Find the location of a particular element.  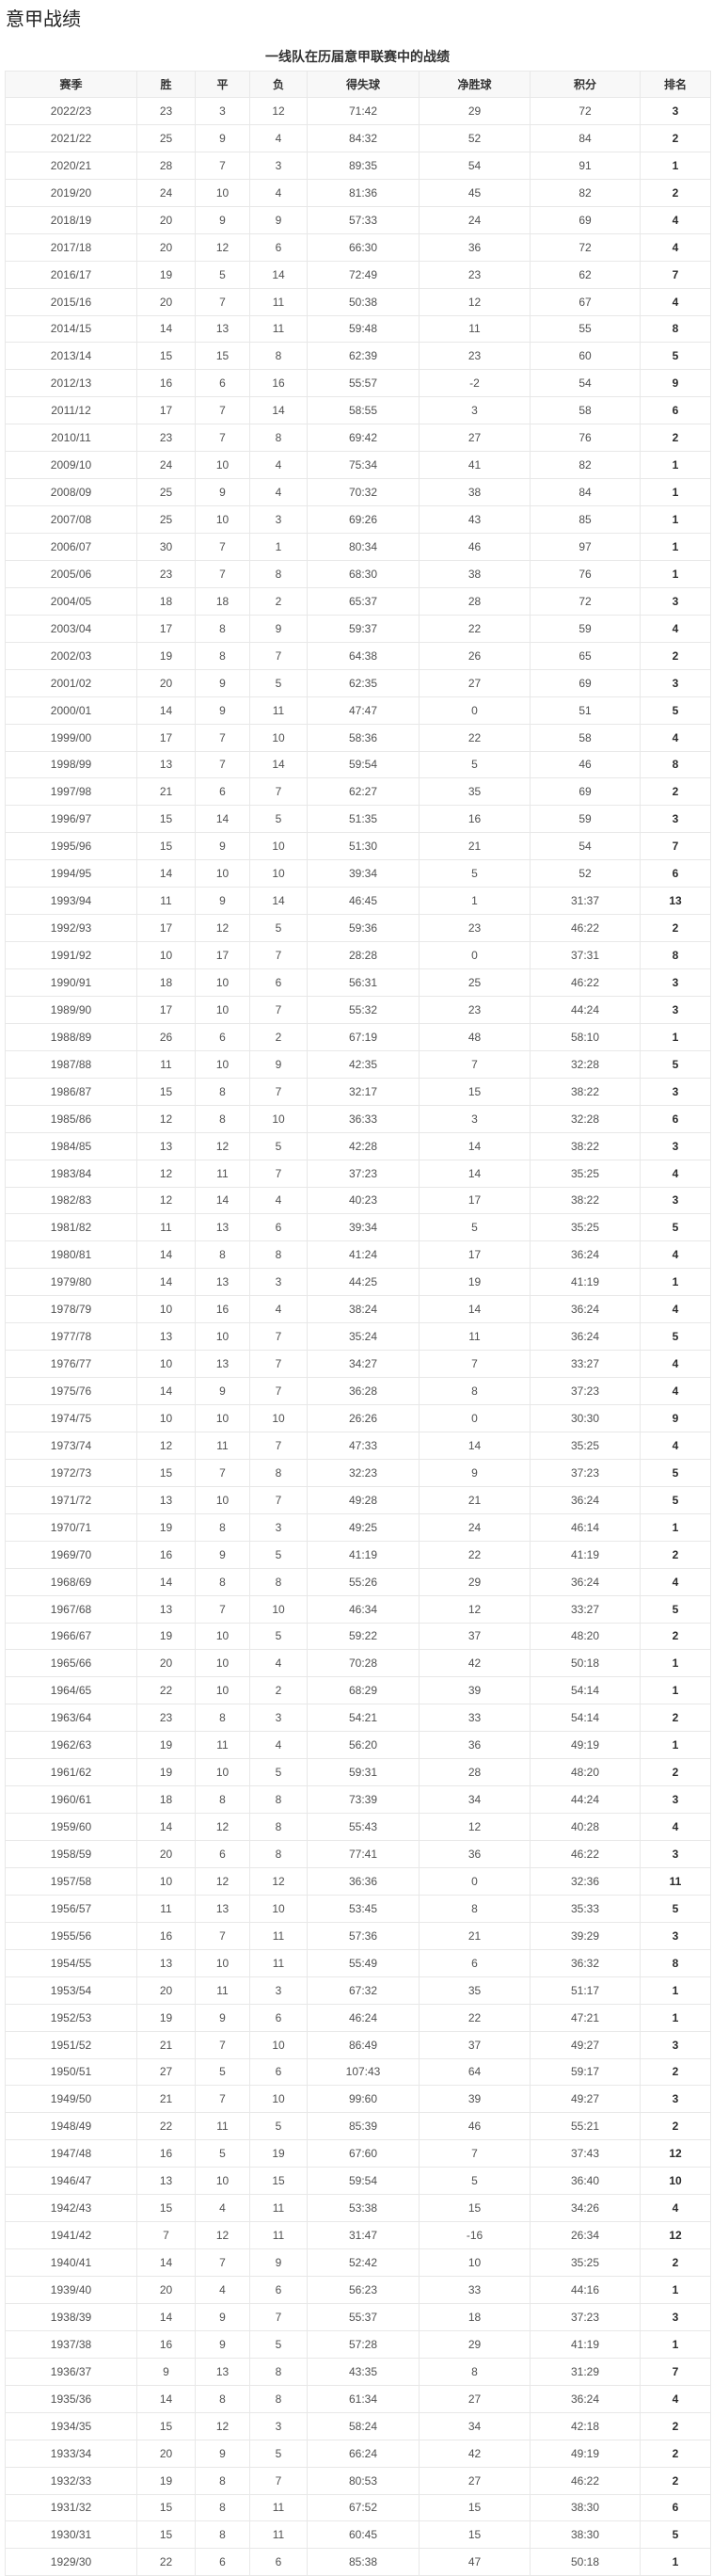

table-row: 2019/20 24 10 4 81:36 45 82 2 is located at coordinates (358, 192).